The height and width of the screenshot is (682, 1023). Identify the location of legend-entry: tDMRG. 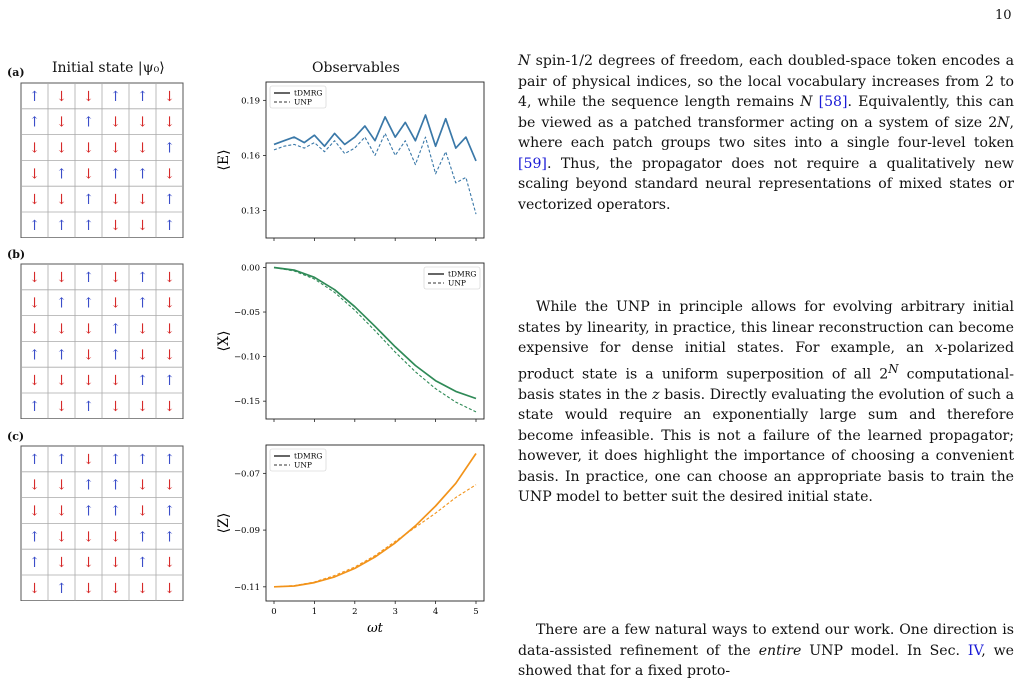
(308, 93).